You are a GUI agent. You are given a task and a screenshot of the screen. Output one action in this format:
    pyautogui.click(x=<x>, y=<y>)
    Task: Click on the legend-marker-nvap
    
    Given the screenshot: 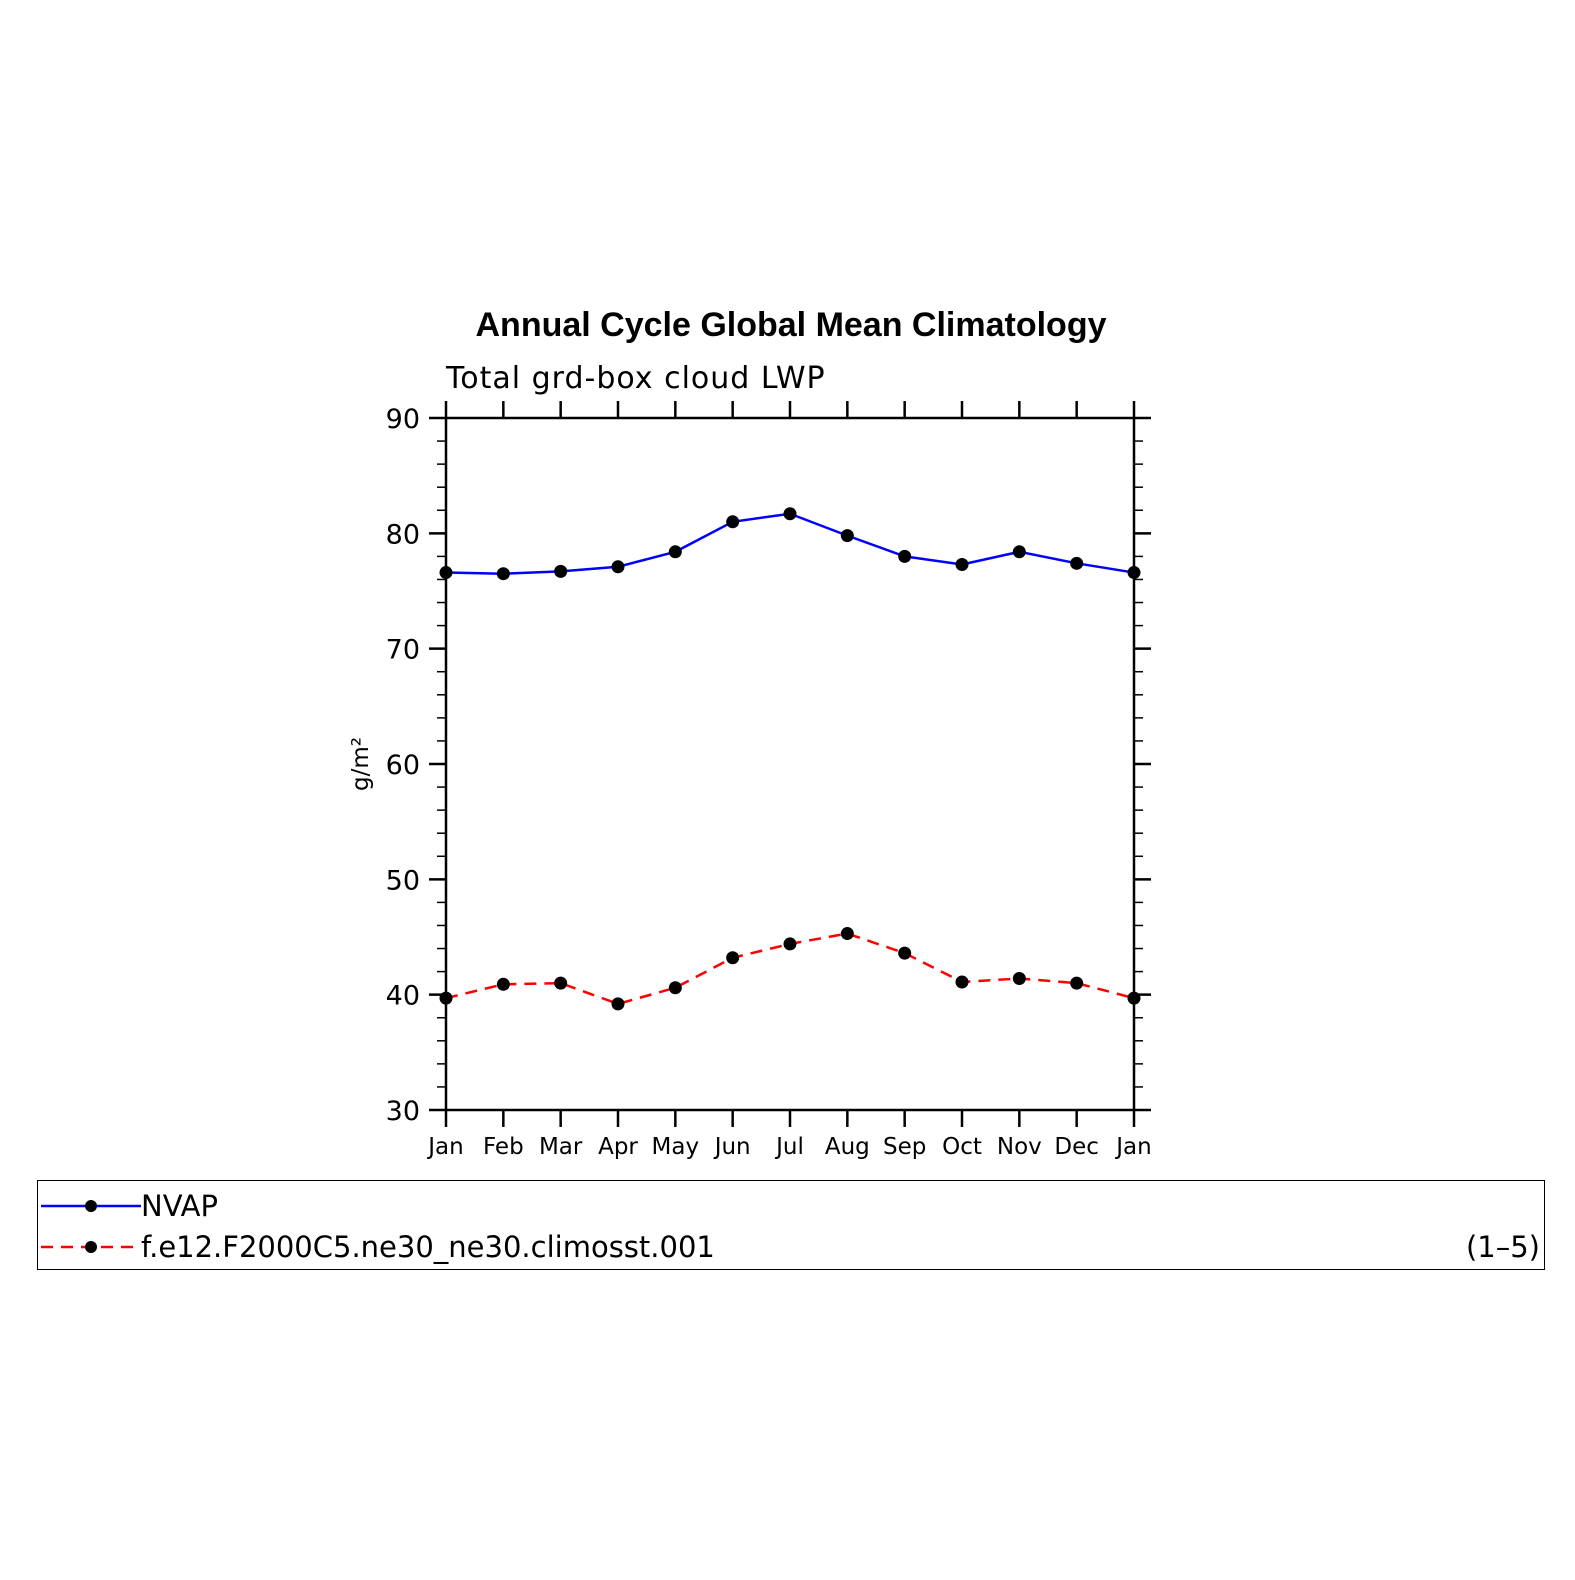 What is the action you would take?
    pyautogui.click(x=91, y=1206)
    